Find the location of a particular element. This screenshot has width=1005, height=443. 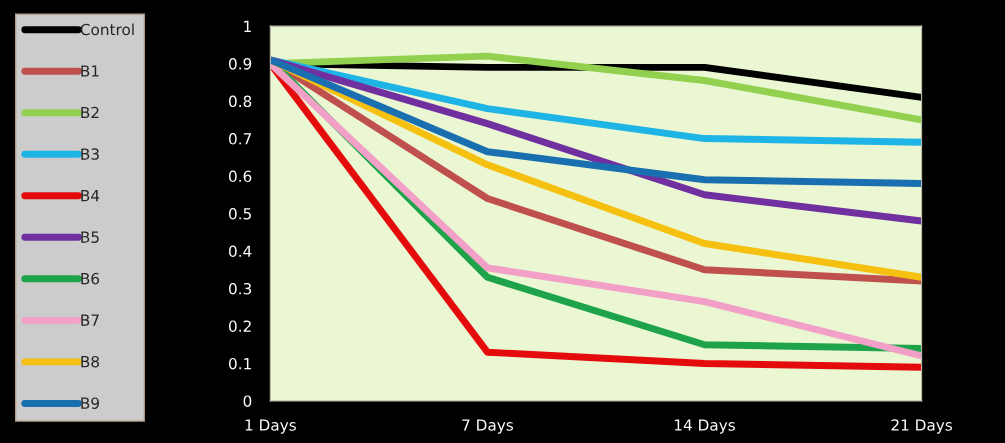

legend-label: B6 is located at coordinates (90, 278).